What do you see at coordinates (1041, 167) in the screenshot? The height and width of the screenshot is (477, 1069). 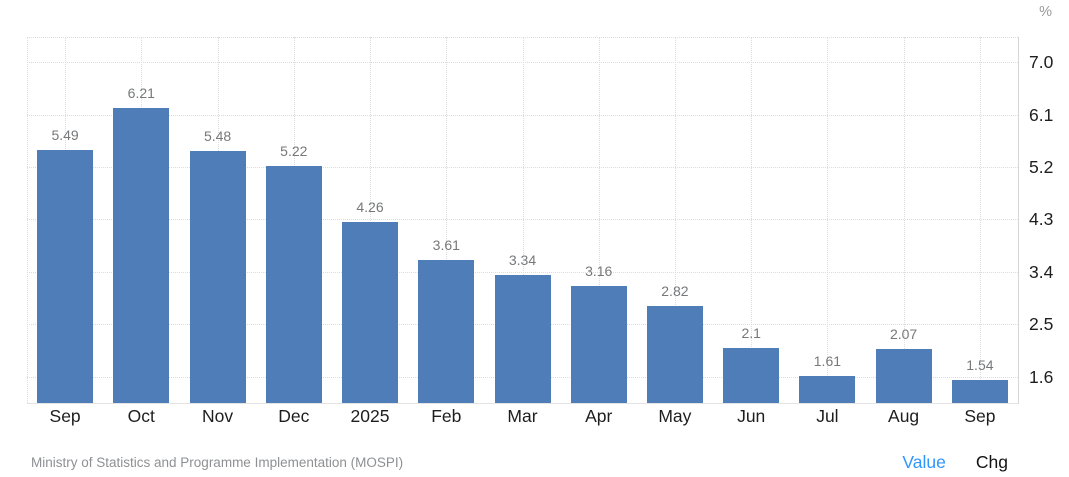 I see `y-tick-label: 5.2` at bounding box center [1041, 167].